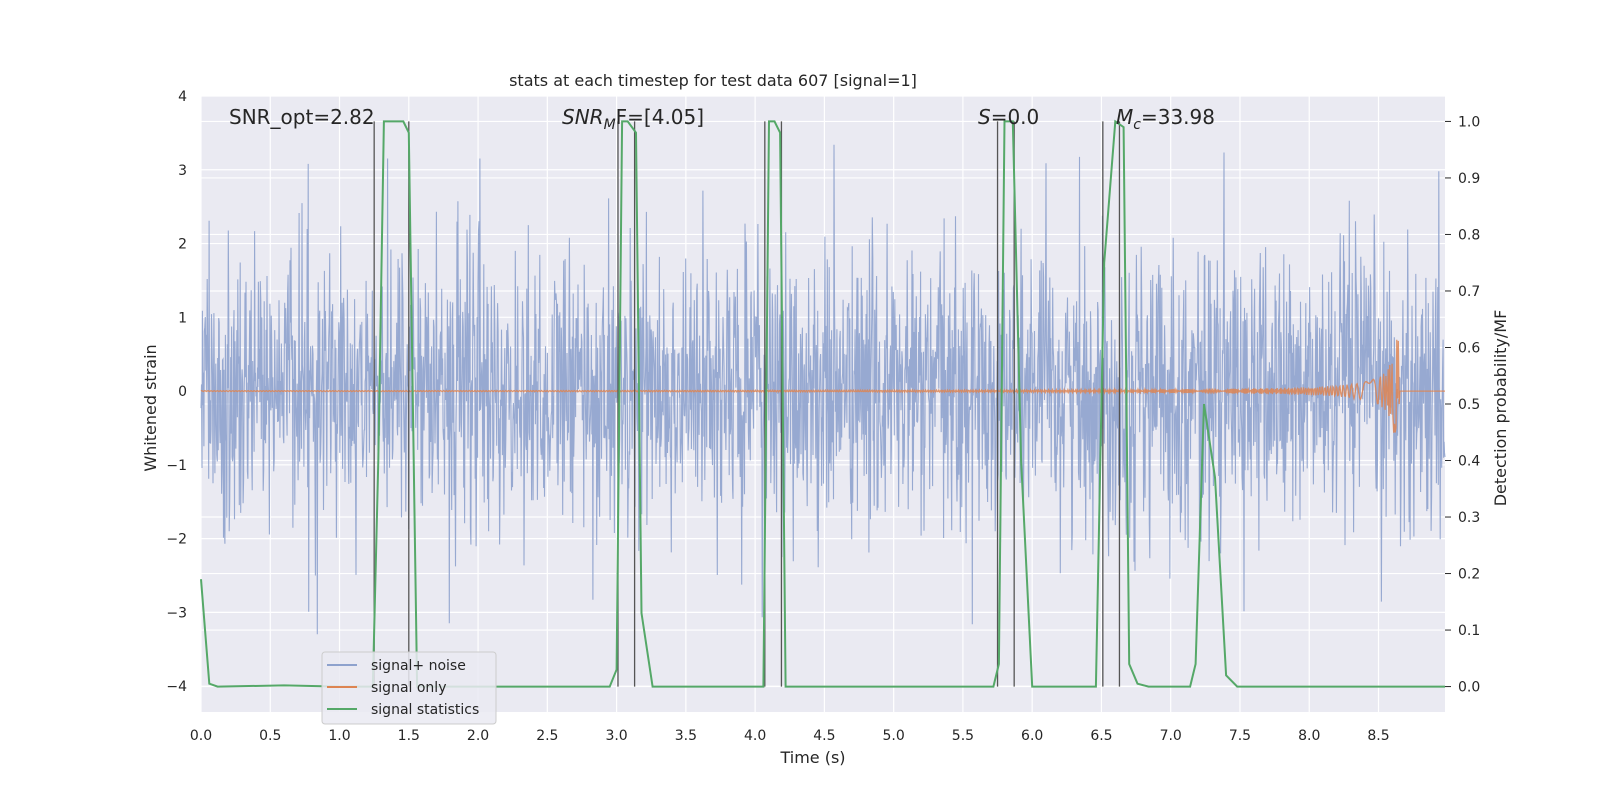 The height and width of the screenshot is (800, 1600). What do you see at coordinates (176, 466) in the screenshot?
I see `y-left-tick-label: −1` at bounding box center [176, 466].